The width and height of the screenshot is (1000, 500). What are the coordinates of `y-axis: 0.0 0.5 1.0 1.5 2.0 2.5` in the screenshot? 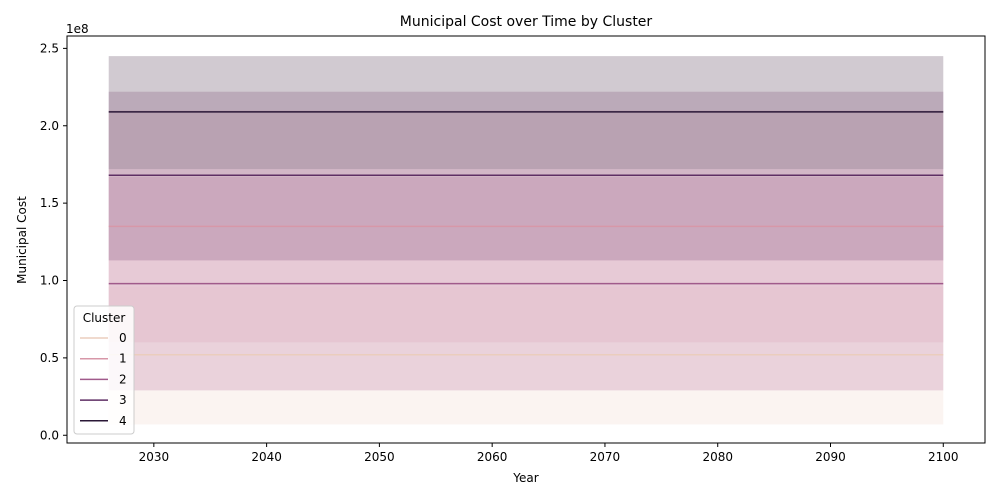 It's located at (53, 241).